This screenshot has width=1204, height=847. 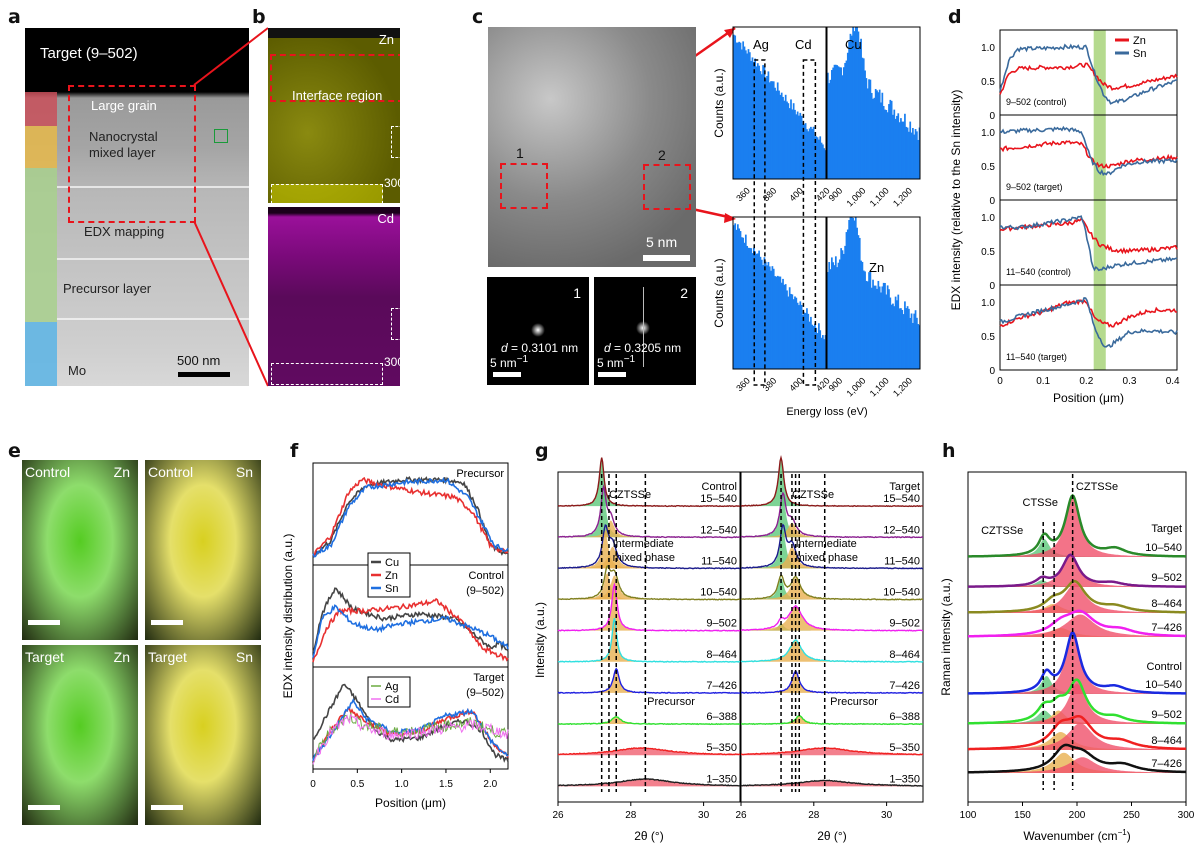 What do you see at coordinates (503, 363) in the screenshot?
I see `fft-scale-value: 5 nm` at bounding box center [503, 363].